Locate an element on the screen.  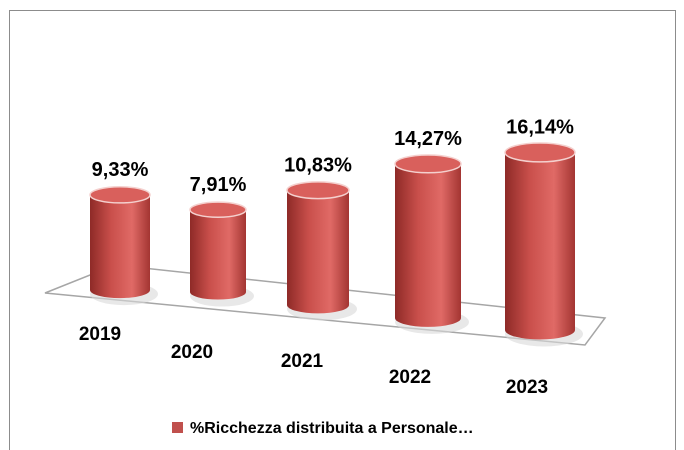
data-label: 10,83% is located at coordinates (318, 165).